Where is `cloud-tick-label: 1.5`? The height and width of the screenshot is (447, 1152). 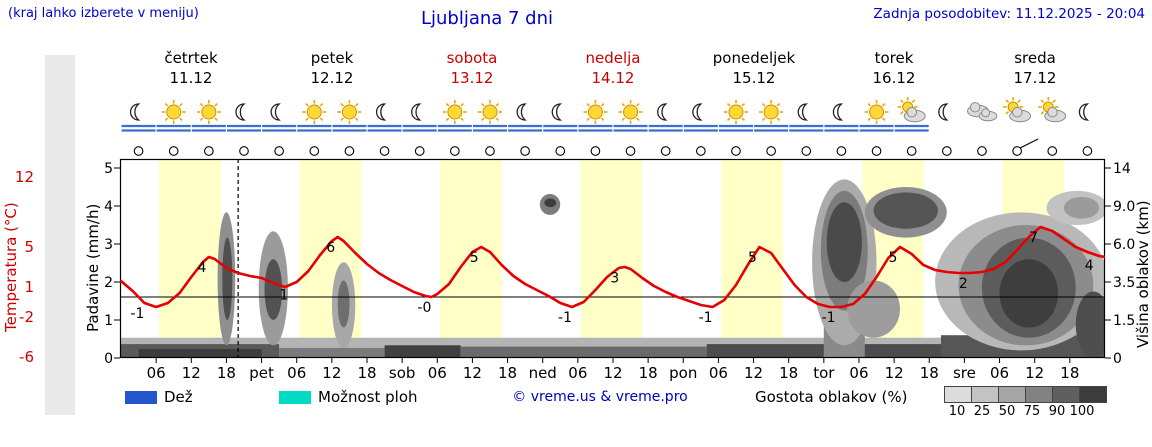
cloud-tick-label: 1.5 is located at coordinates (1124, 321).